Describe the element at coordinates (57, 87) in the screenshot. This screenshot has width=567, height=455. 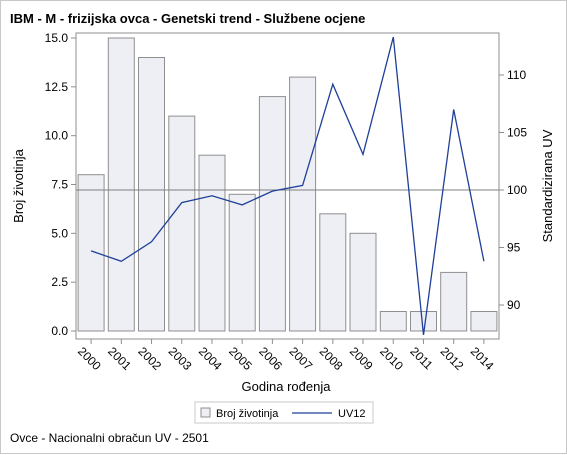
I see `y-tick-label: 12.5` at that location.